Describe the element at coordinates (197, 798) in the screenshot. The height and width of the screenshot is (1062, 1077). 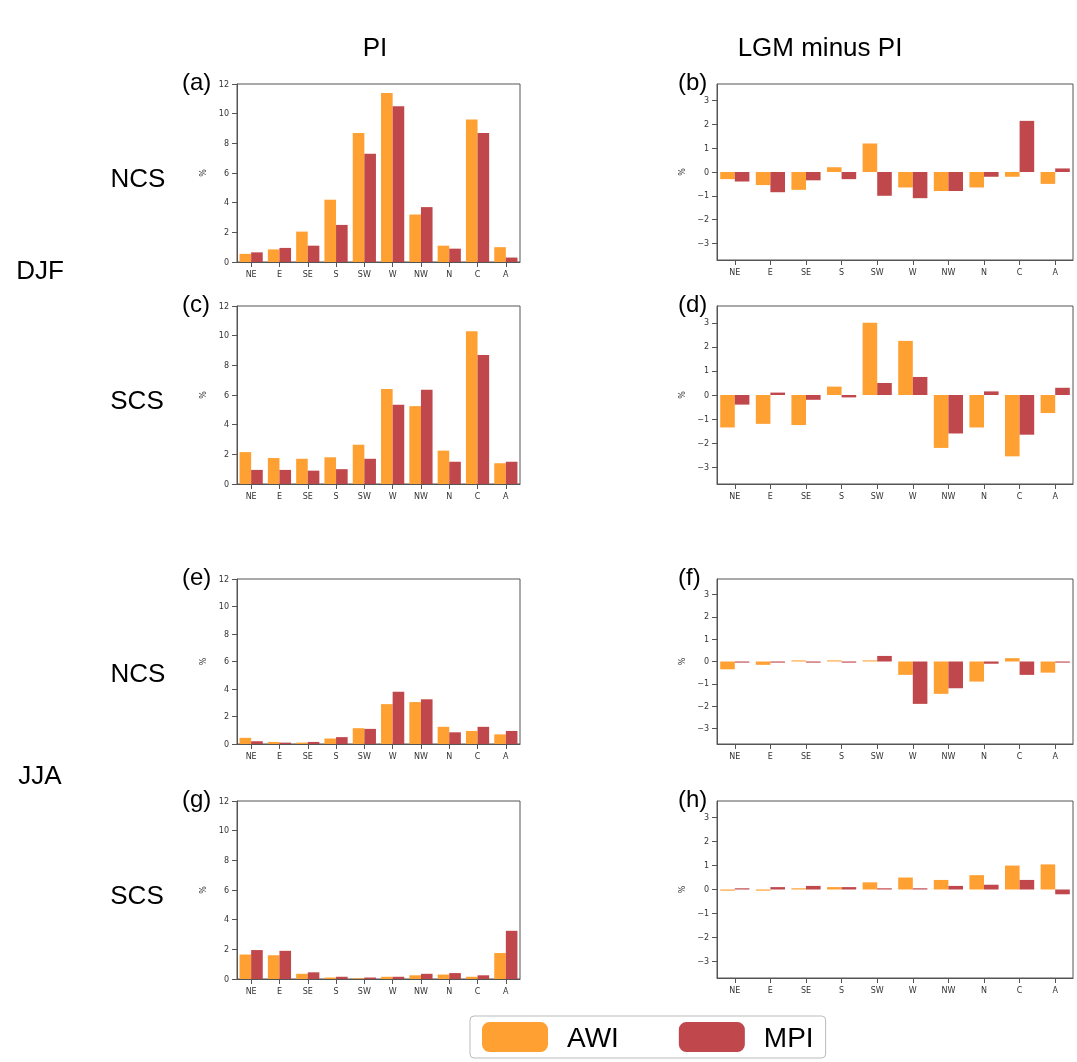
I see `chart-title: (g)` at that location.